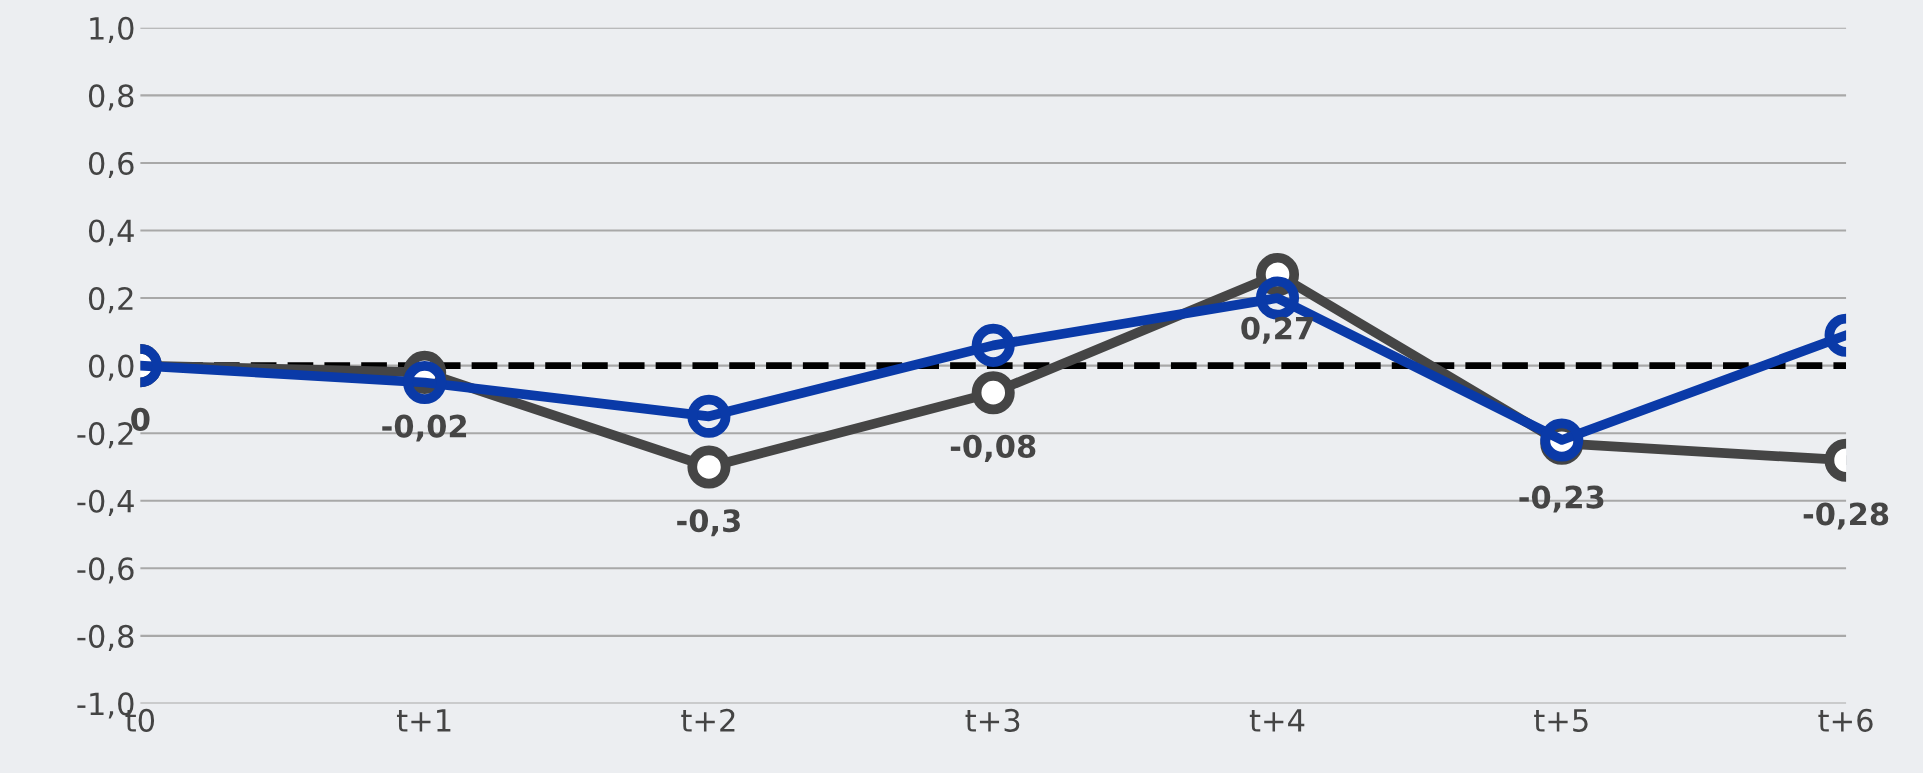 This screenshot has width=1923, height=773. Describe the element at coordinates (1561, 720) in the screenshot. I see `x-tick-label: t+5` at that location.